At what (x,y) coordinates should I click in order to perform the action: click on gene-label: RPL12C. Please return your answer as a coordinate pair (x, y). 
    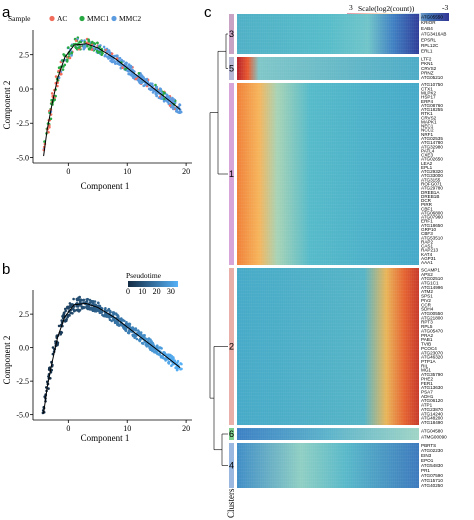
    Looking at the image, I should click on (430, 45).